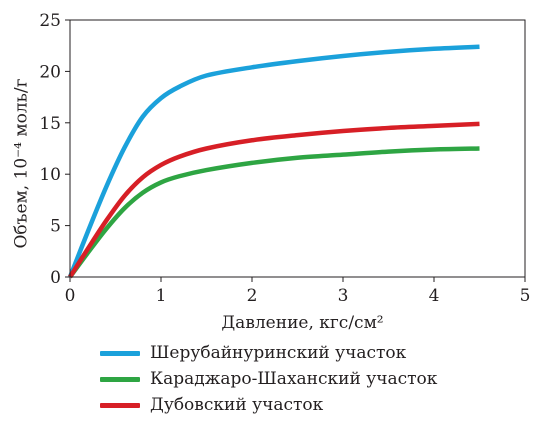 The height and width of the screenshot is (423, 551). I want to click on x-tick-label: 0, so click(70, 296).